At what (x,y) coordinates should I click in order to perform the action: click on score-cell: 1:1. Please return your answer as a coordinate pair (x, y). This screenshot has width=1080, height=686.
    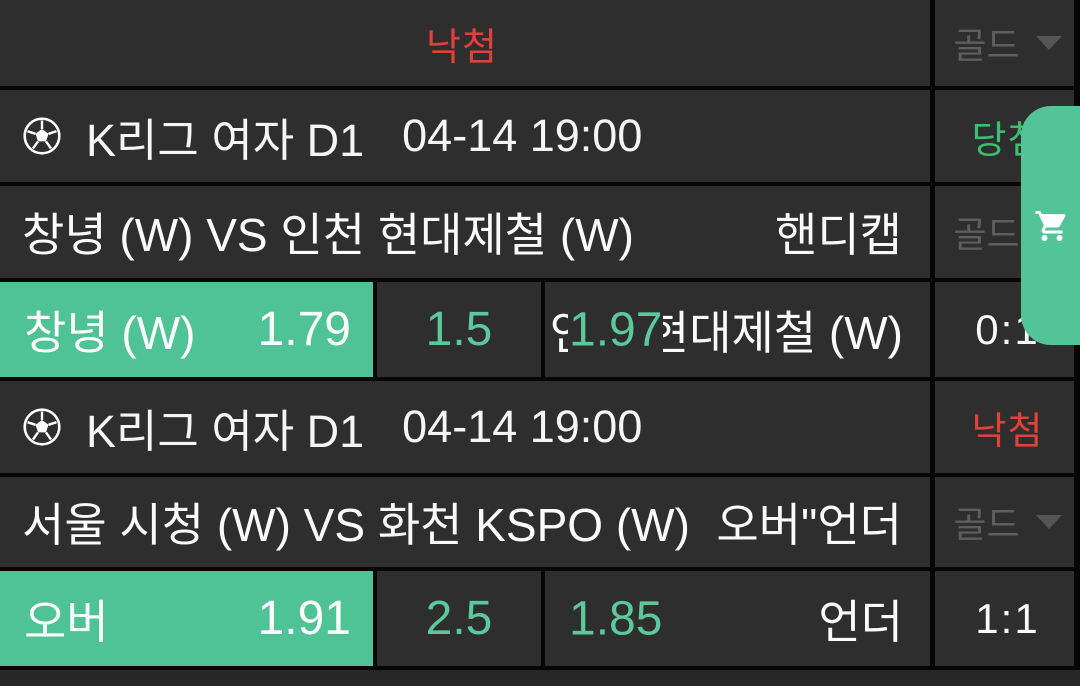
    Looking at the image, I should click on (1005, 618).